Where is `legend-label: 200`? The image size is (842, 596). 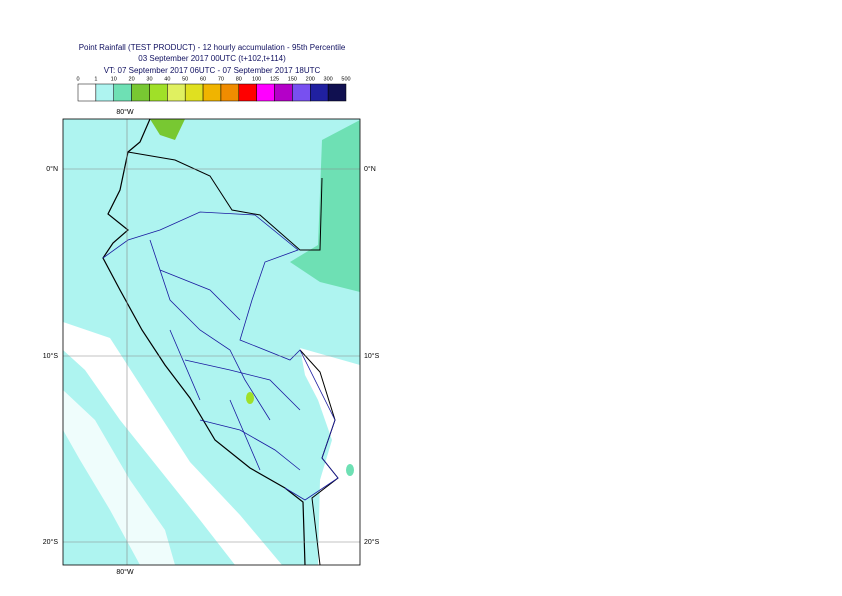 legend-label: 200 is located at coordinates (310, 79).